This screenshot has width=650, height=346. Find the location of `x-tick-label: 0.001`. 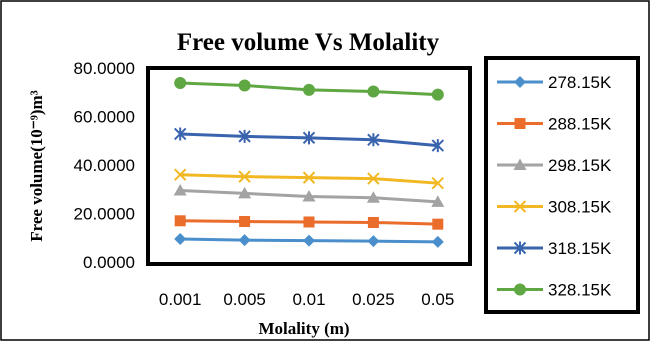

x-tick-label: 0.001 is located at coordinates (180, 299).